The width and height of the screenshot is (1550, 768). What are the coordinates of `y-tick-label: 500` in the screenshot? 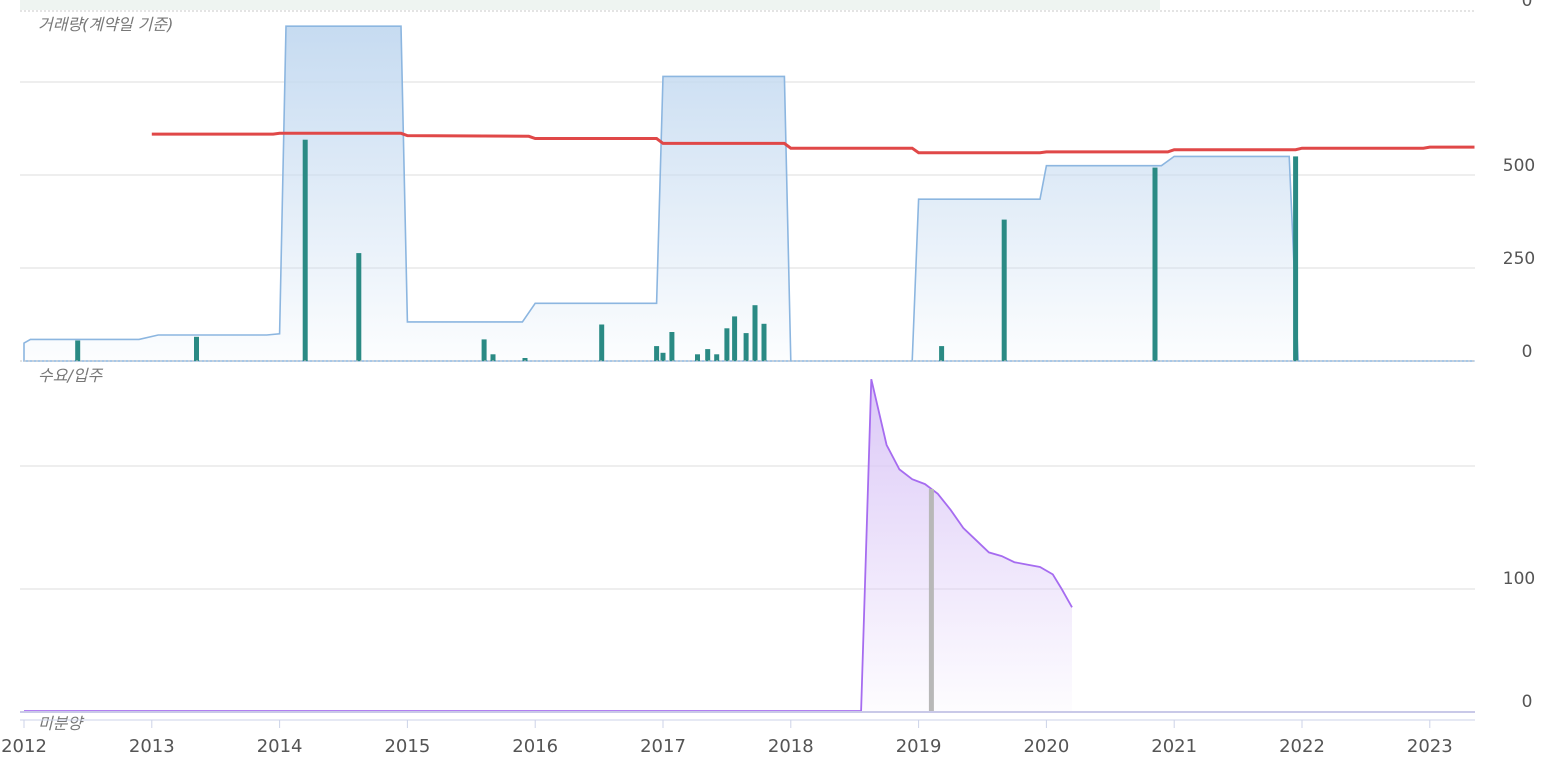 It's located at (1519, 166).